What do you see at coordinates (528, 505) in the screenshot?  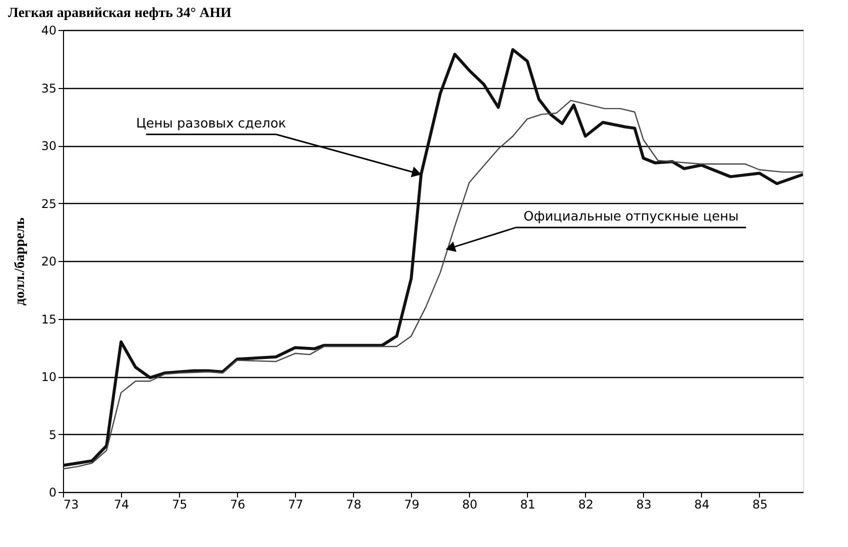 I see `x-tick-label: 81` at bounding box center [528, 505].